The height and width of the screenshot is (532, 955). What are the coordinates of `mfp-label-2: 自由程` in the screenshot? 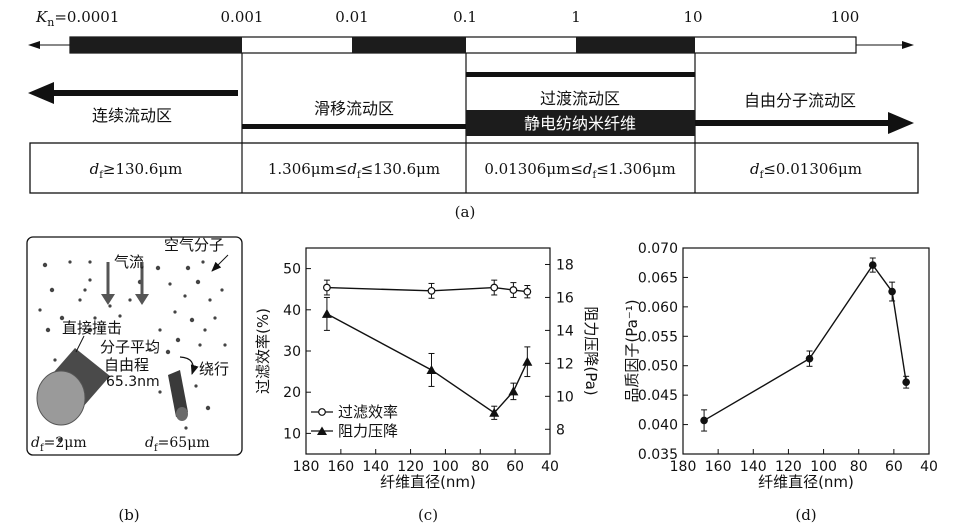 It's located at (126, 365).